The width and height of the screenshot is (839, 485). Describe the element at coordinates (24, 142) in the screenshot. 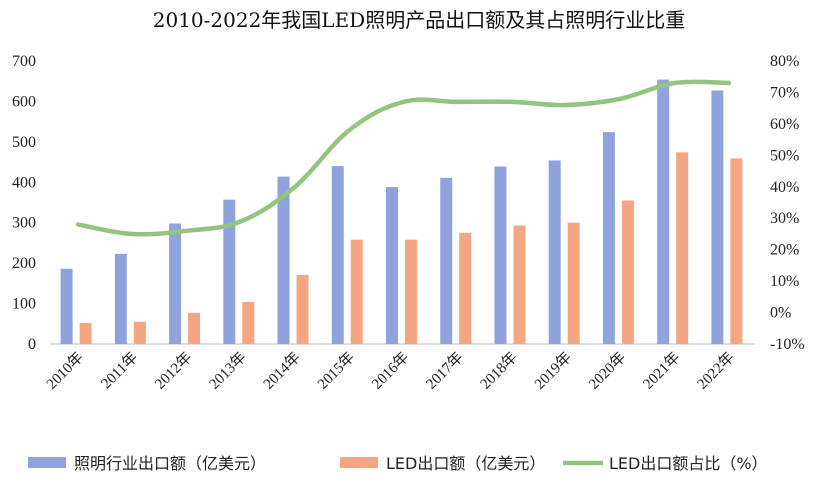

I see `left-tick-label: 500` at that location.